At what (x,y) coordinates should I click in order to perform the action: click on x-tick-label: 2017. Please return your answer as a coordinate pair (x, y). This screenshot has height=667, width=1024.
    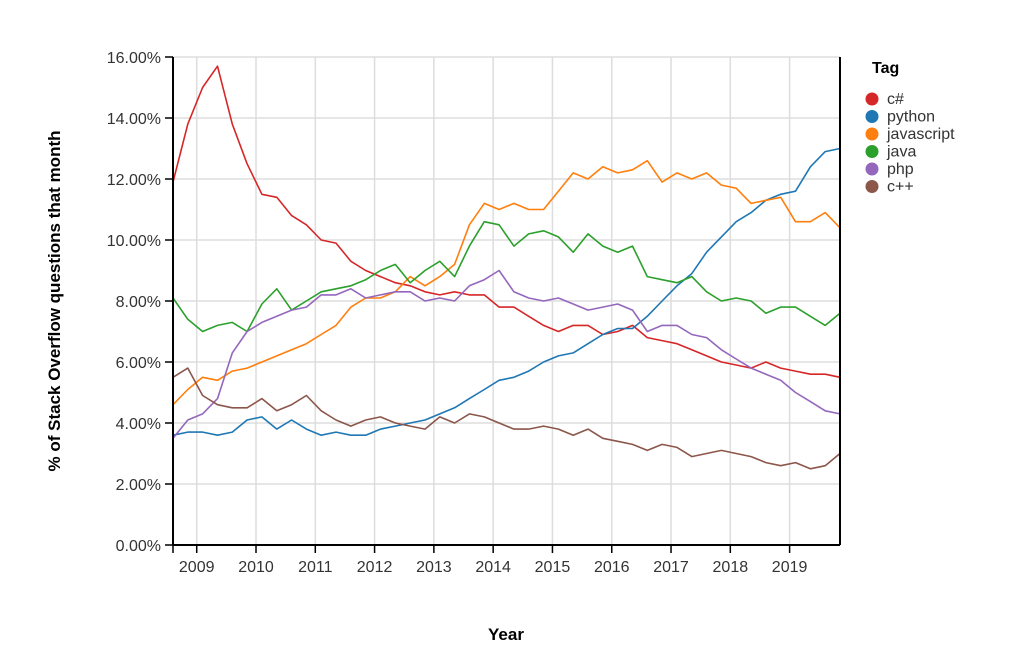
    Looking at the image, I should click on (671, 567).